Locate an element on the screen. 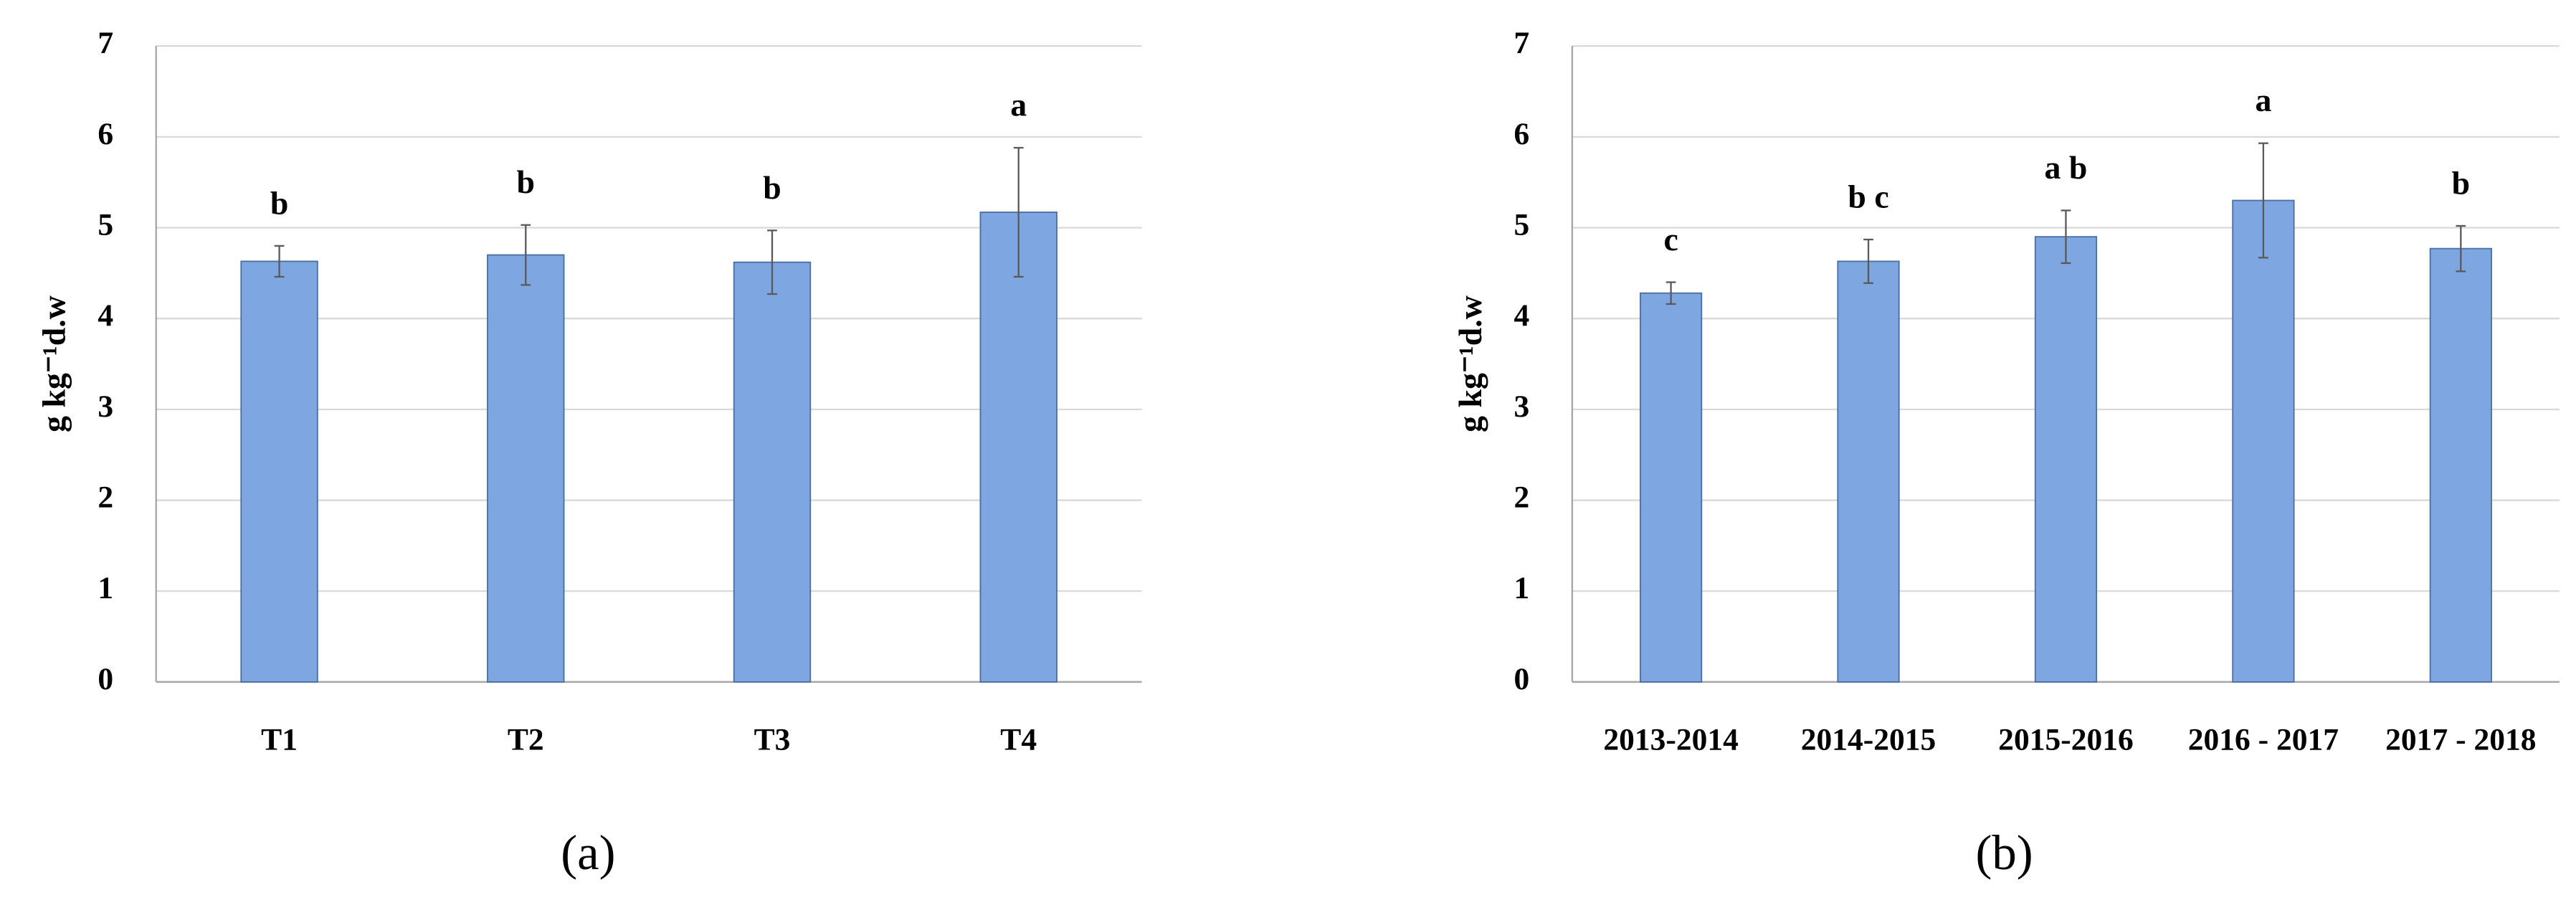  x-tick-label: T4 is located at coordinates (1018, 740).